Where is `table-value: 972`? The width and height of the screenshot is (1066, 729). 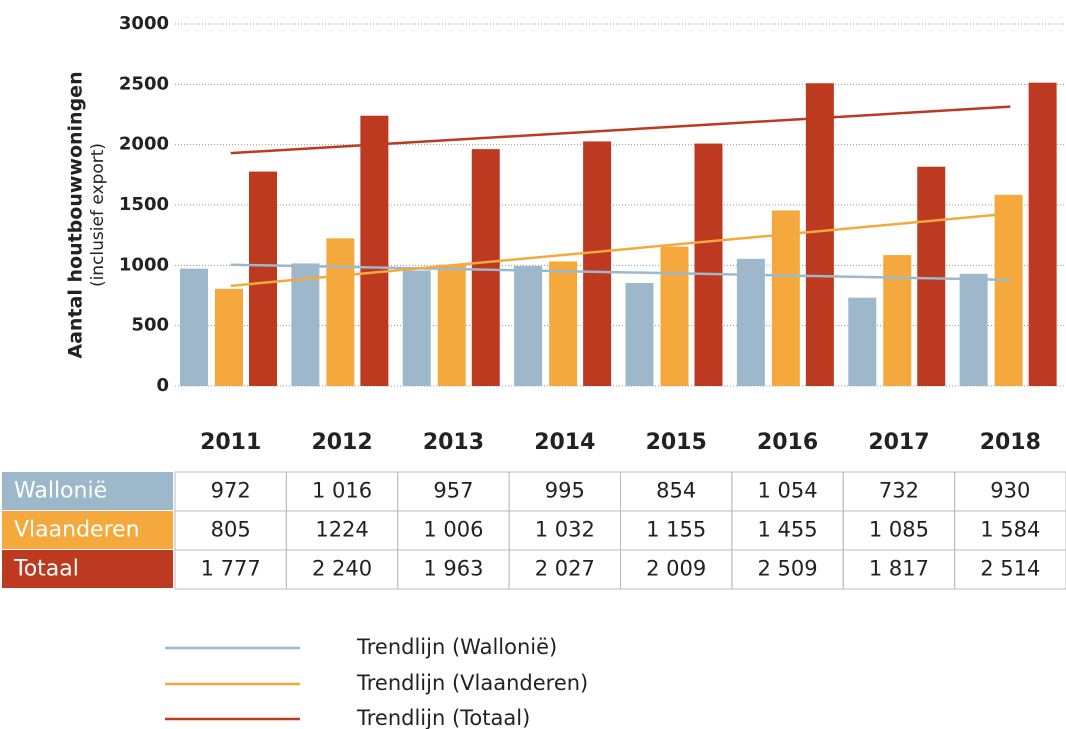
table-value: 972 is located at coordinates (231, 491).